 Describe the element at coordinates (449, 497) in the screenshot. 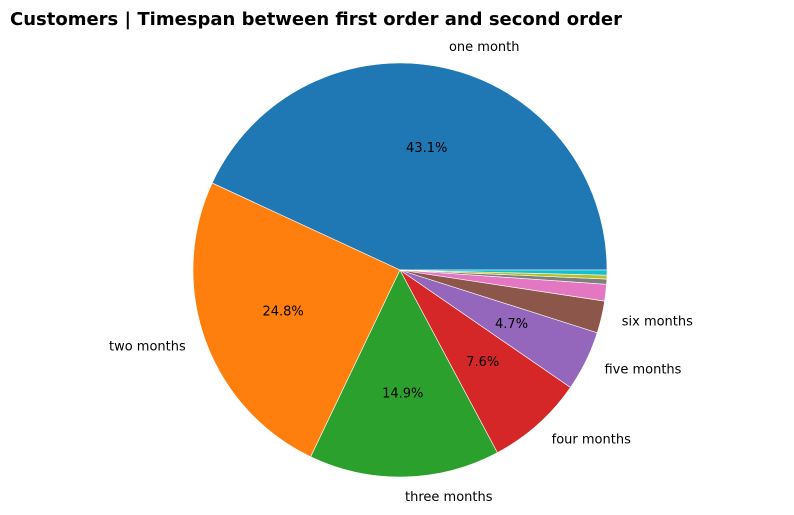

I see `slice-label-2: three months` at that location.